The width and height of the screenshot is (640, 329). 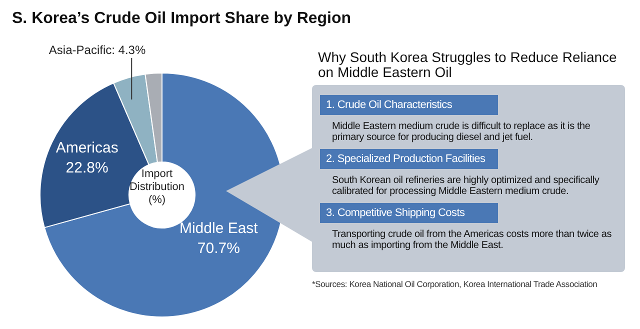 What do you see at coordinates (409, 159) in the screenshot?
I see `text: 2. Specialized Production Facilities` at bounding box center [409, 159].